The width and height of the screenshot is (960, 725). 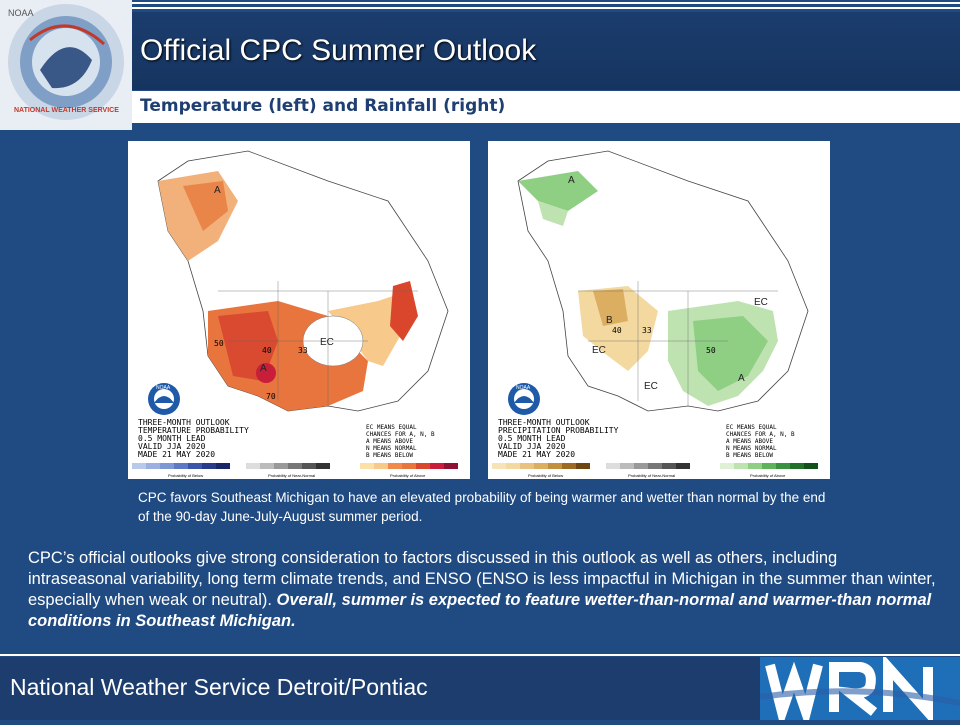 I want to click on temp-label-ec: EC, so click(x=327, y=342).